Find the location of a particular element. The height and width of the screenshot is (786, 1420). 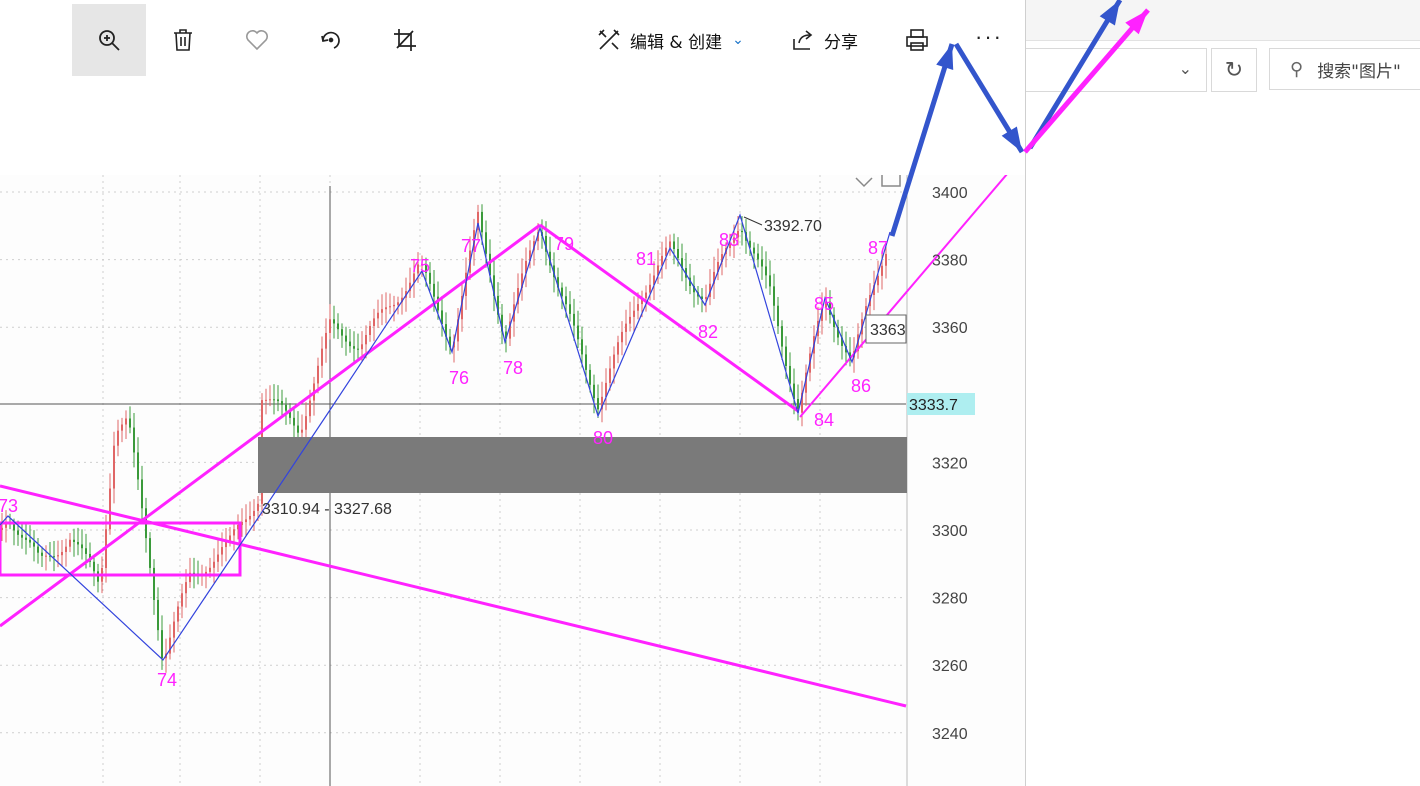

chevron-down-icon: ⌄ is located at coordinates (1185, 69).